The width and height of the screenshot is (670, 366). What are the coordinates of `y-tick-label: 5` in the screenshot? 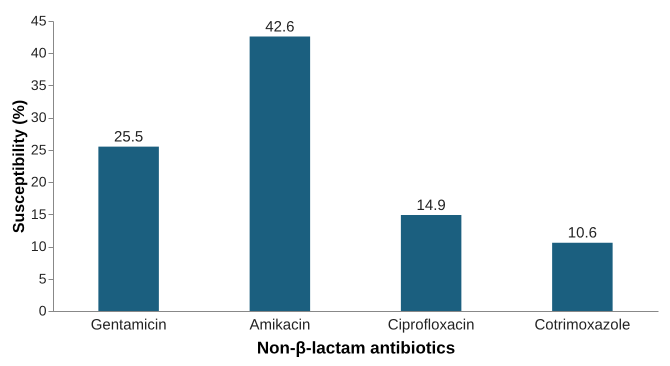 It's located at (42, 278).